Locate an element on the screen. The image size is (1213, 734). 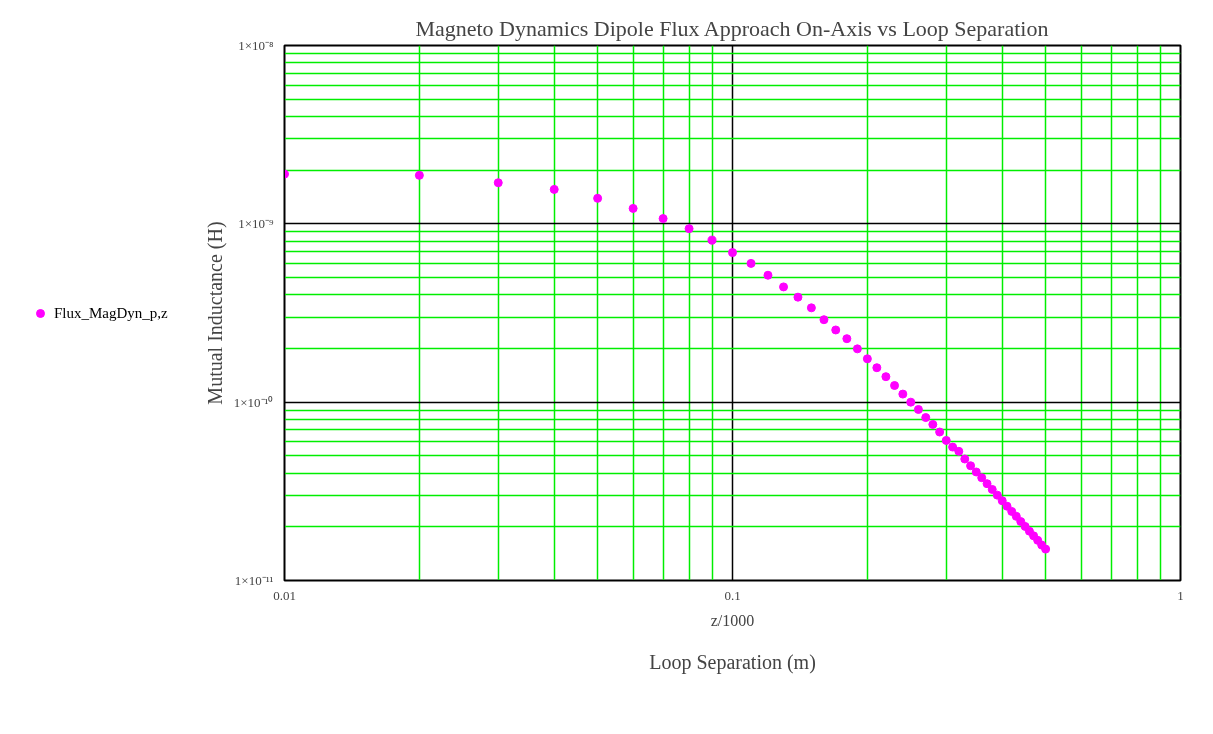
y-tick-label: 1×10⁻¹¹ is located at coordinates (254, 580).